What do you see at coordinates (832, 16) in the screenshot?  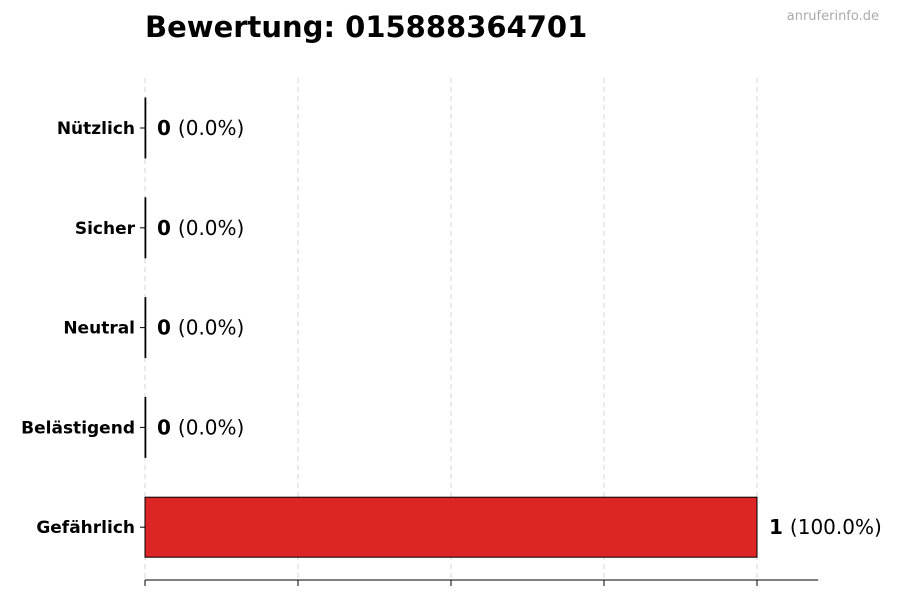 I see `watermark: anruferinfo.de` at bounding box center [832, 16].